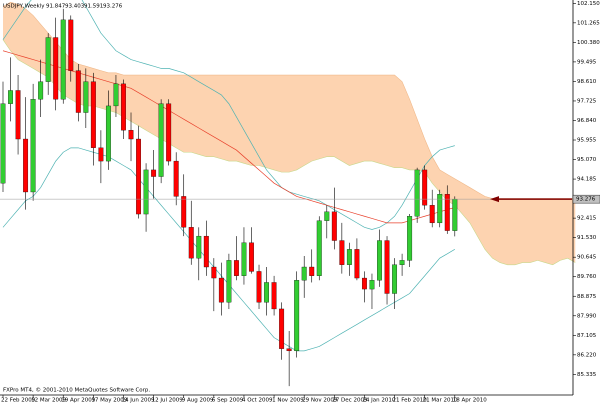 Image resolution: width=600 pixels, height=404 pixels. Describe the element at coordinates (18, 401) in the screenshot. I see `x-tick-label: 22 Feb 2009` at that location.